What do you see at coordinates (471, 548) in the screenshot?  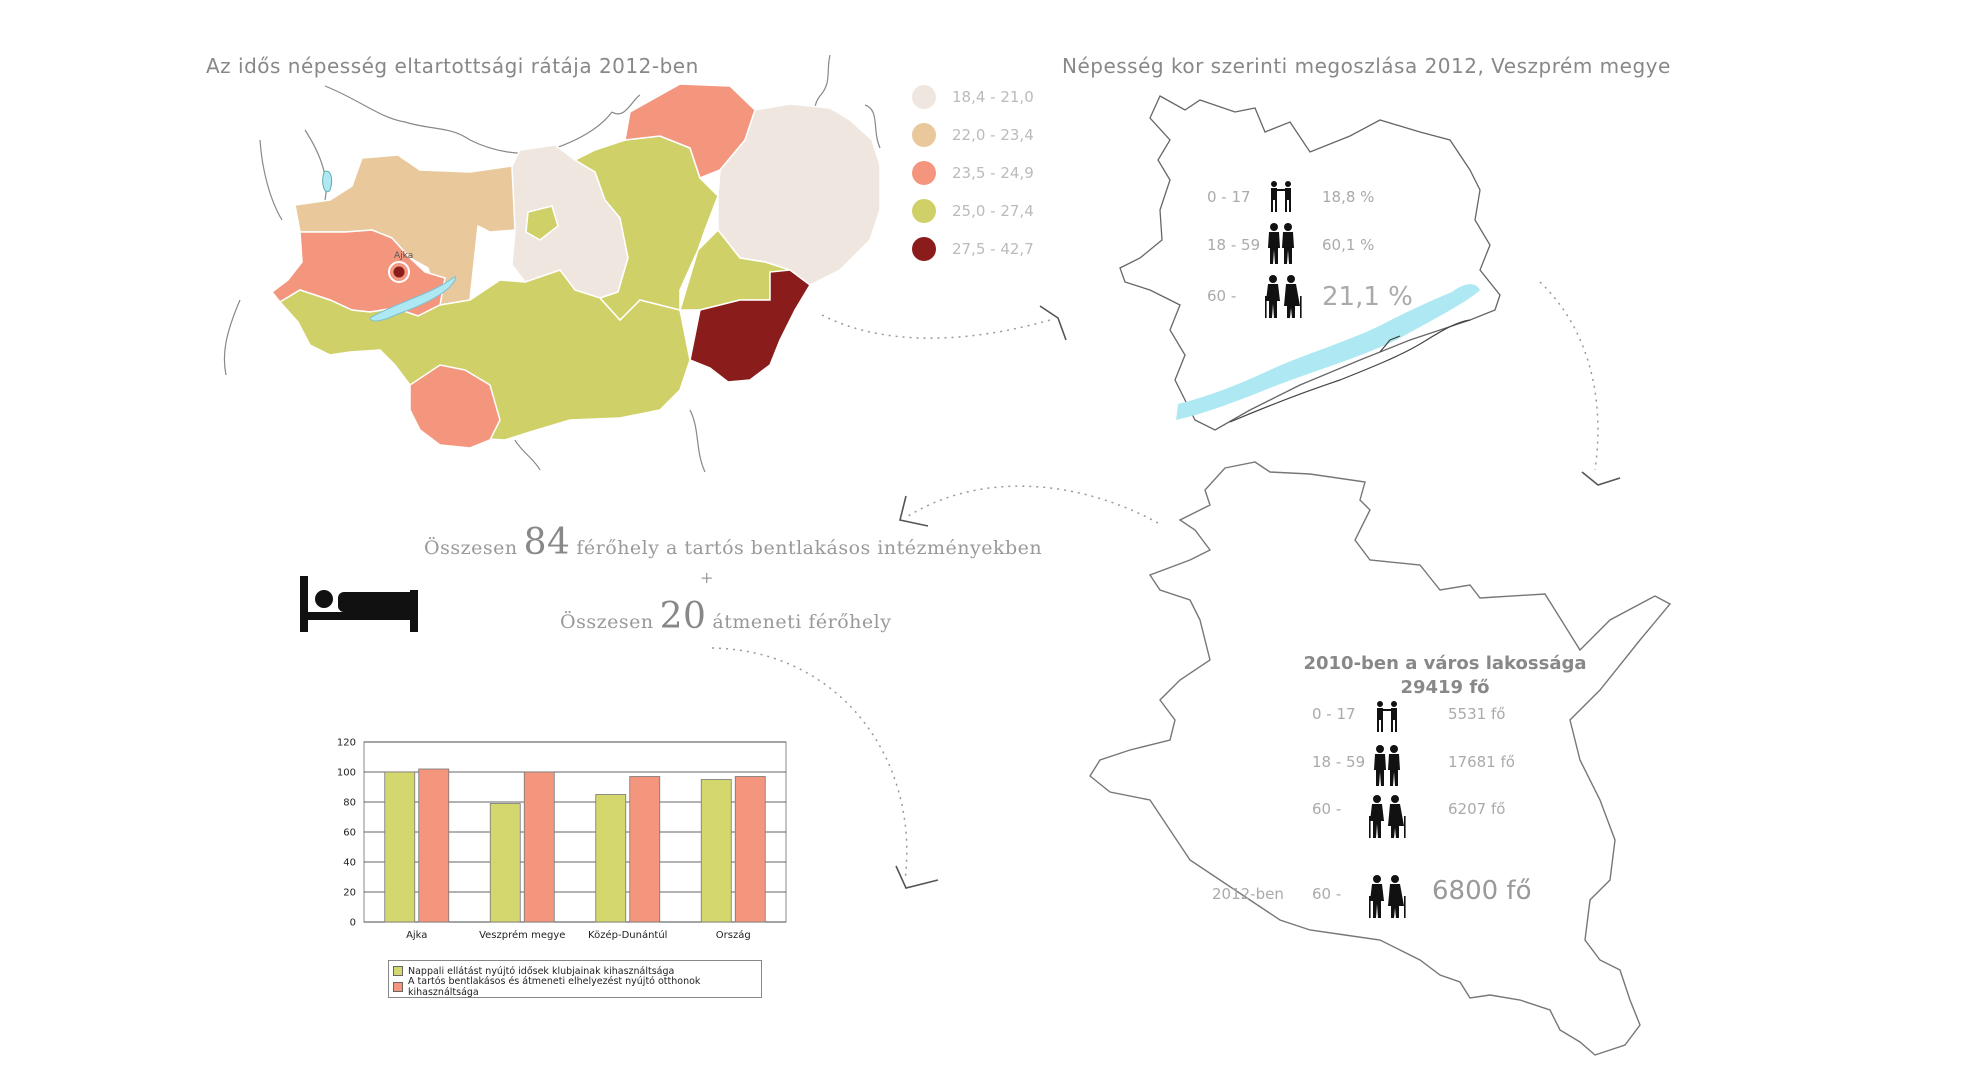 I see `capacity-line1-pre: Összesen` at bounding box center [471, 548].